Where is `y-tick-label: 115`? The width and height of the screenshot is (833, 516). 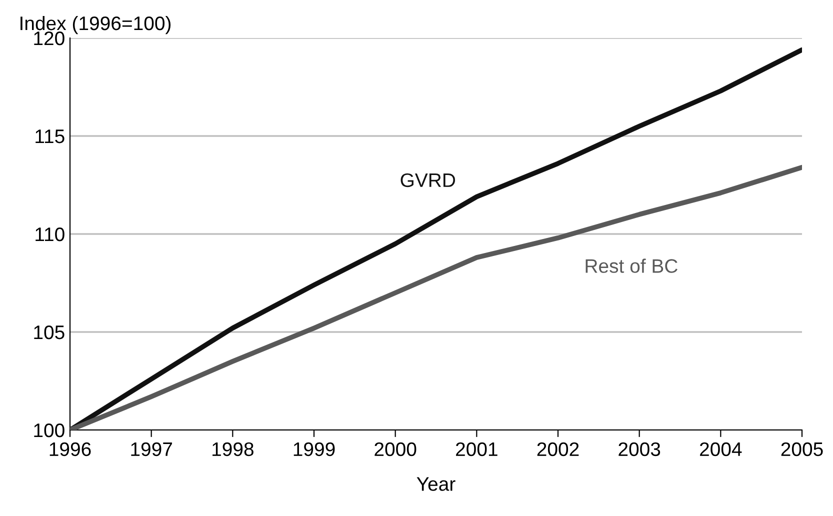 y-tick-label: 115 is located at coordinates (50, 137).